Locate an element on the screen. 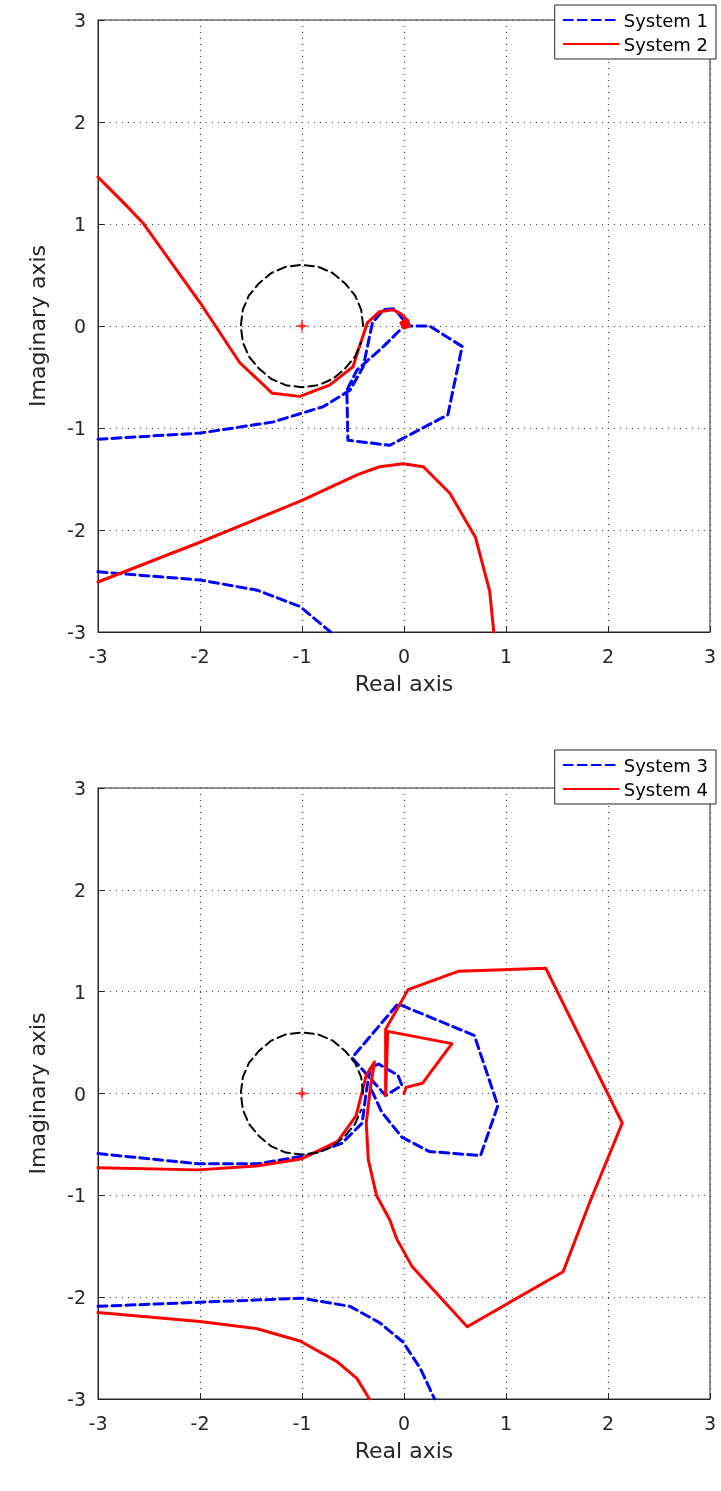 This screenshot has width=721, height=1491. legend-label: System 4 is located at coordinates (665, 789).